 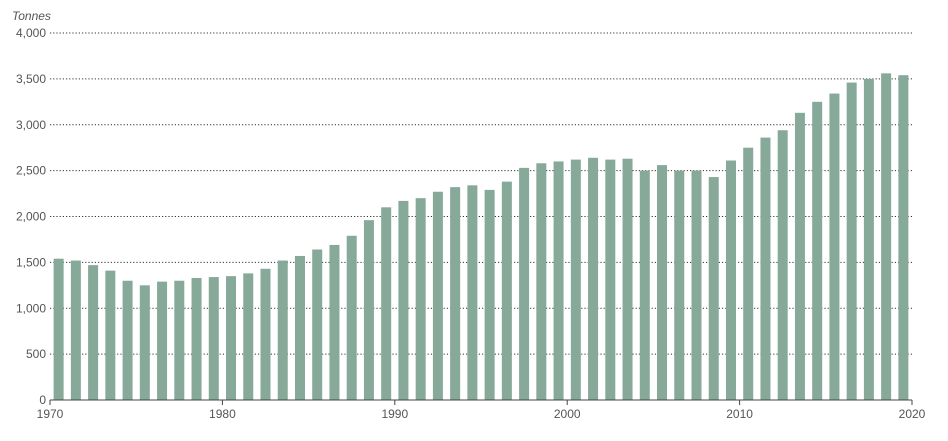 I want to click on y-axis-unit-label: Tonnes, so click(x=31, y=16).